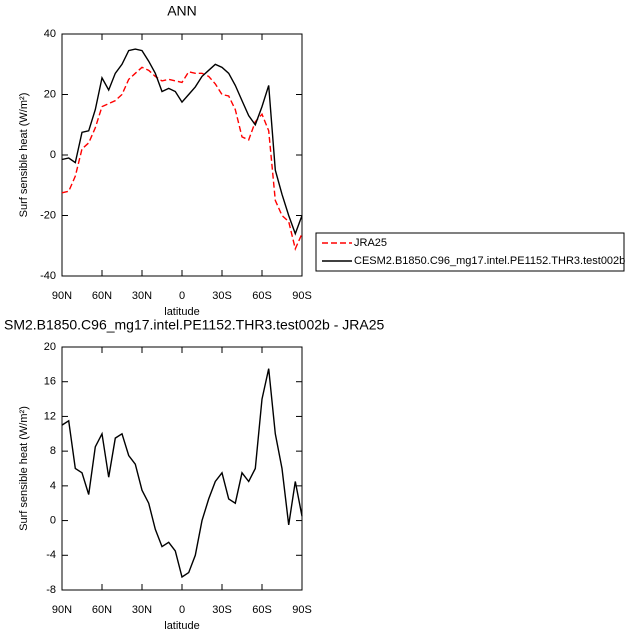 Image resolution: width=635 pixels, height=637 pixels. I want to click on y-tick-label: 16, so click(50, 382).